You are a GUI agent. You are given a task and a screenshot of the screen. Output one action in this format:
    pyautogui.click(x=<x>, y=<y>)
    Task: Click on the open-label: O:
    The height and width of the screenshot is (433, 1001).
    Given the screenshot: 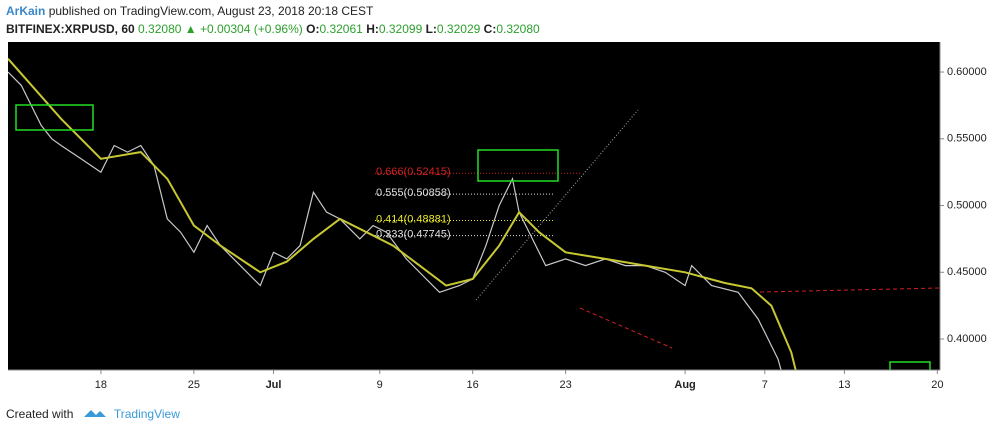 What is the action you would take?
    pyautogui.click(x=313, y=29)
    